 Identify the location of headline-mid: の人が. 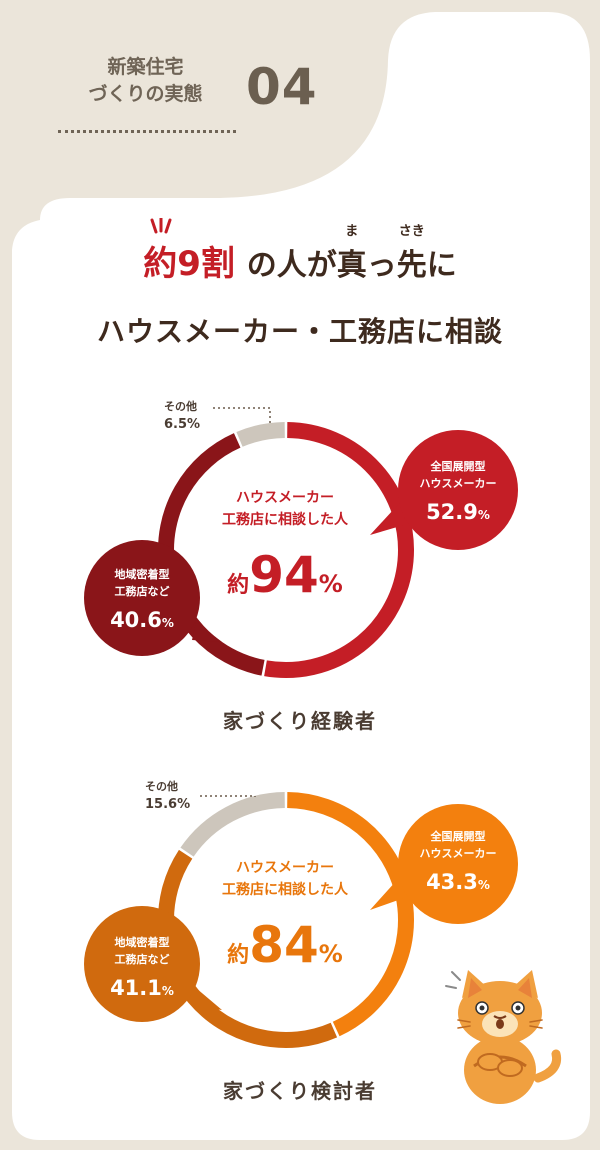
(291, 265).